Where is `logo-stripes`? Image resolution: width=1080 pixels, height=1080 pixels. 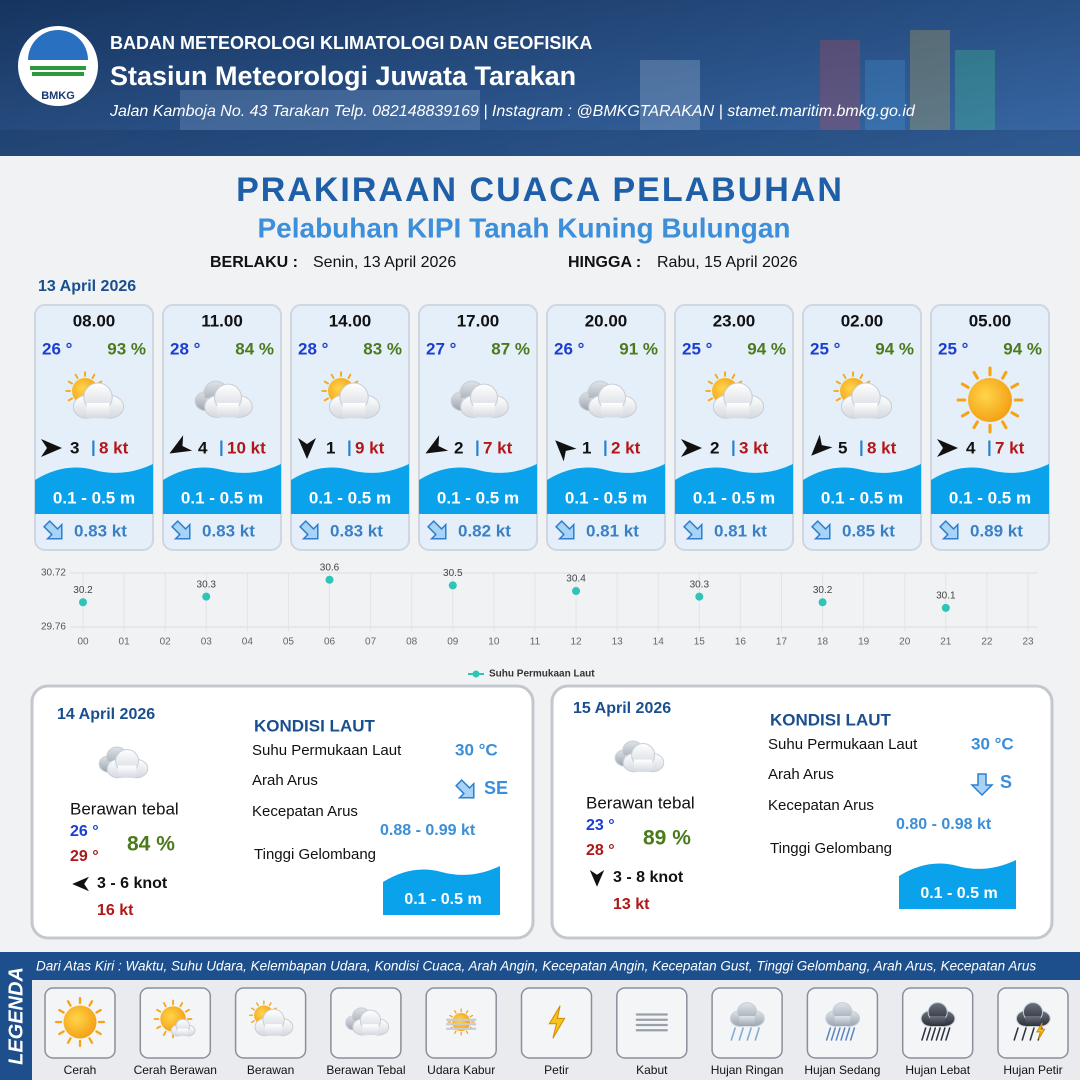 logo-stripes is located at coordinates (58, 71).